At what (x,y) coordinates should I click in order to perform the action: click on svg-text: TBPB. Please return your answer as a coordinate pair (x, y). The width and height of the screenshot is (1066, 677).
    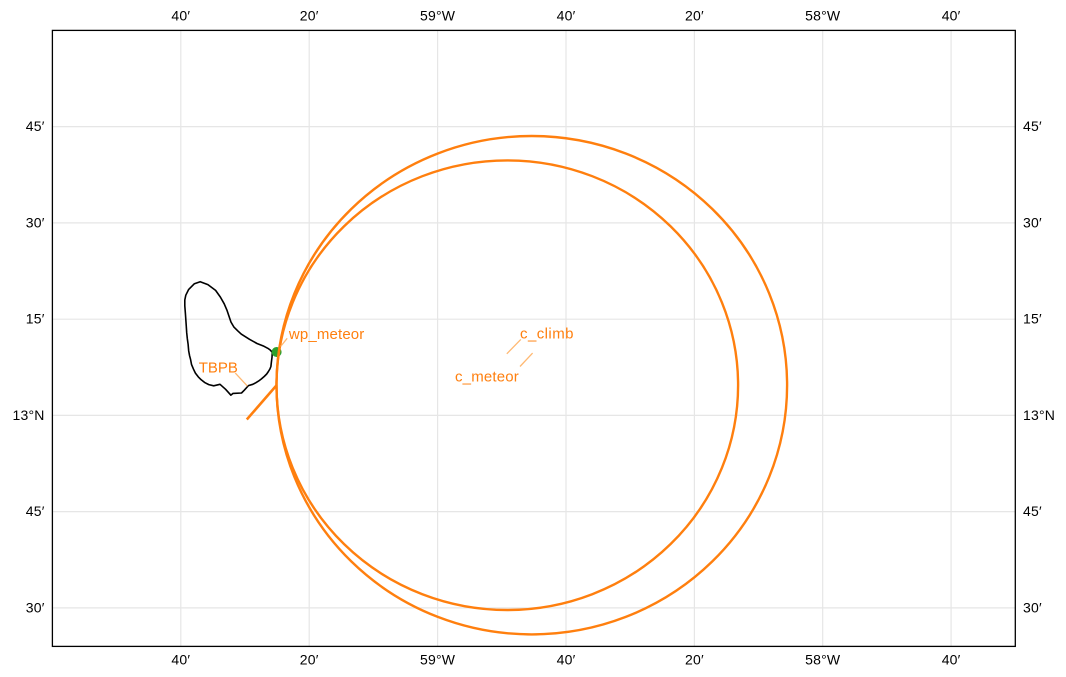
    Looking at the image, I should click on (218, 367).